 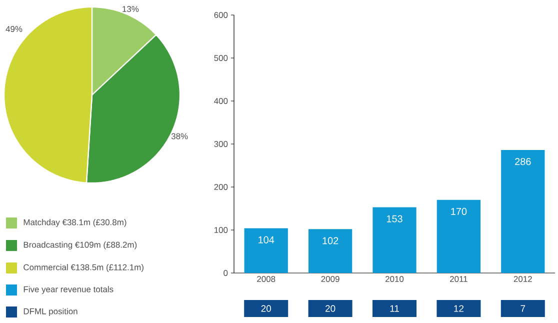 What do you see at coordinates (14, 29) in the screenshot?
I see `data-label: 49%` at bounding box center [14, 29].